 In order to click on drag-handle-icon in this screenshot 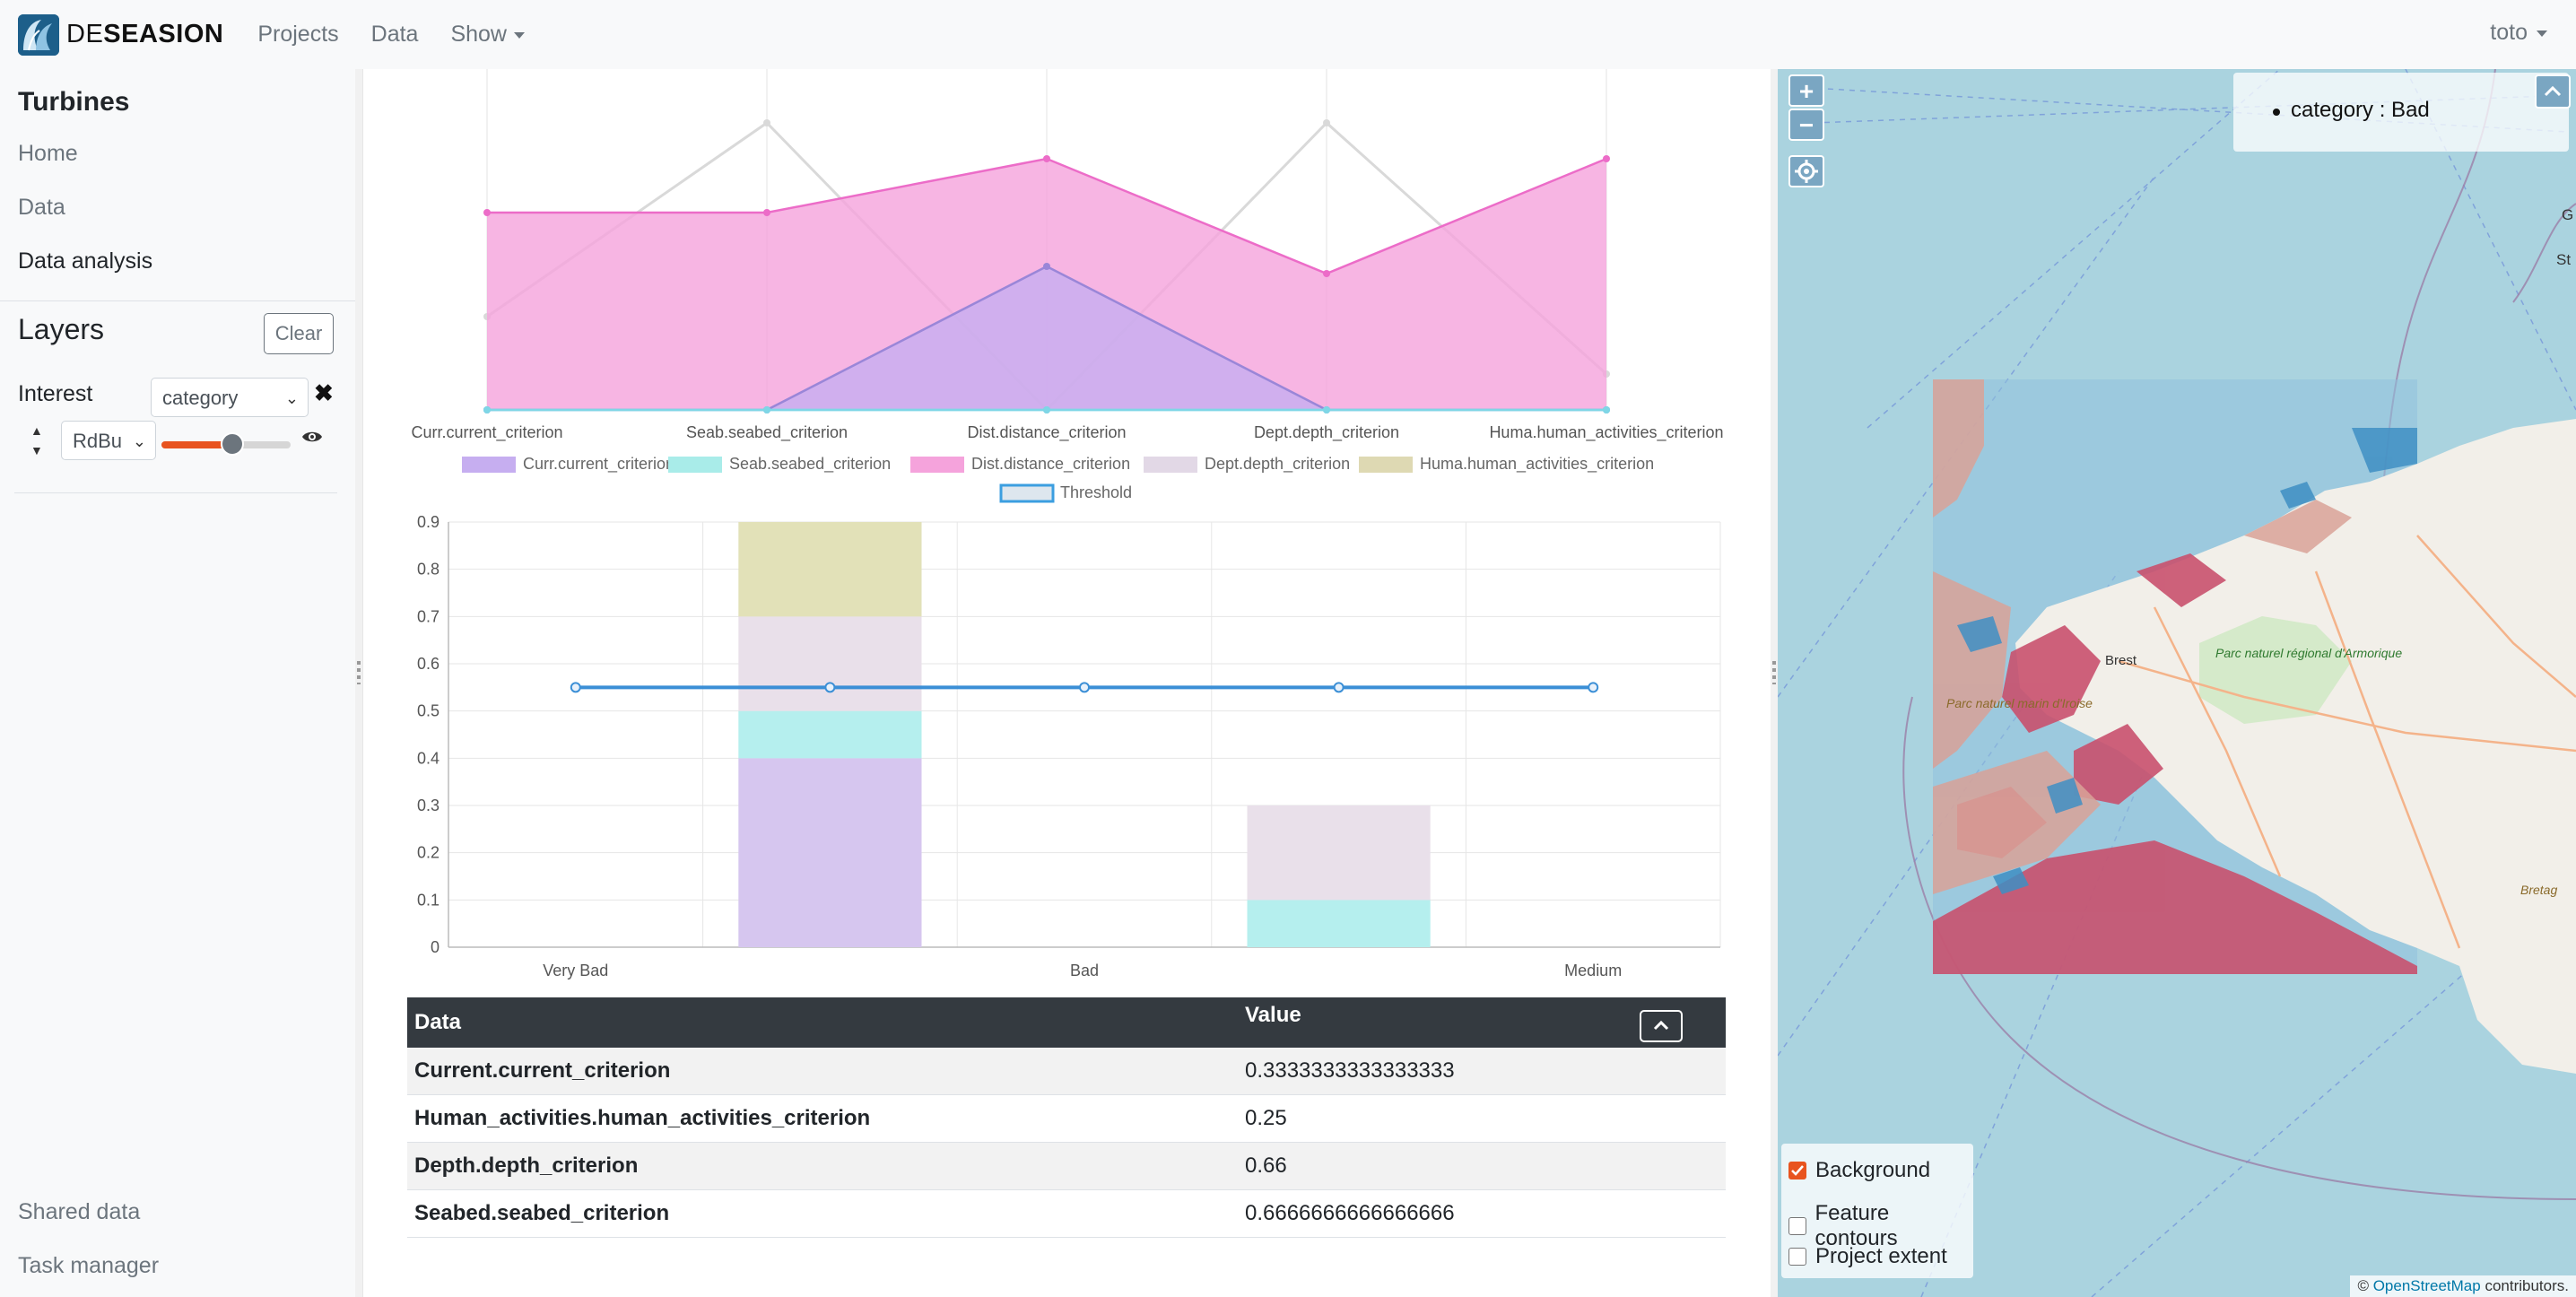, I will do `click(1774, 672)`.